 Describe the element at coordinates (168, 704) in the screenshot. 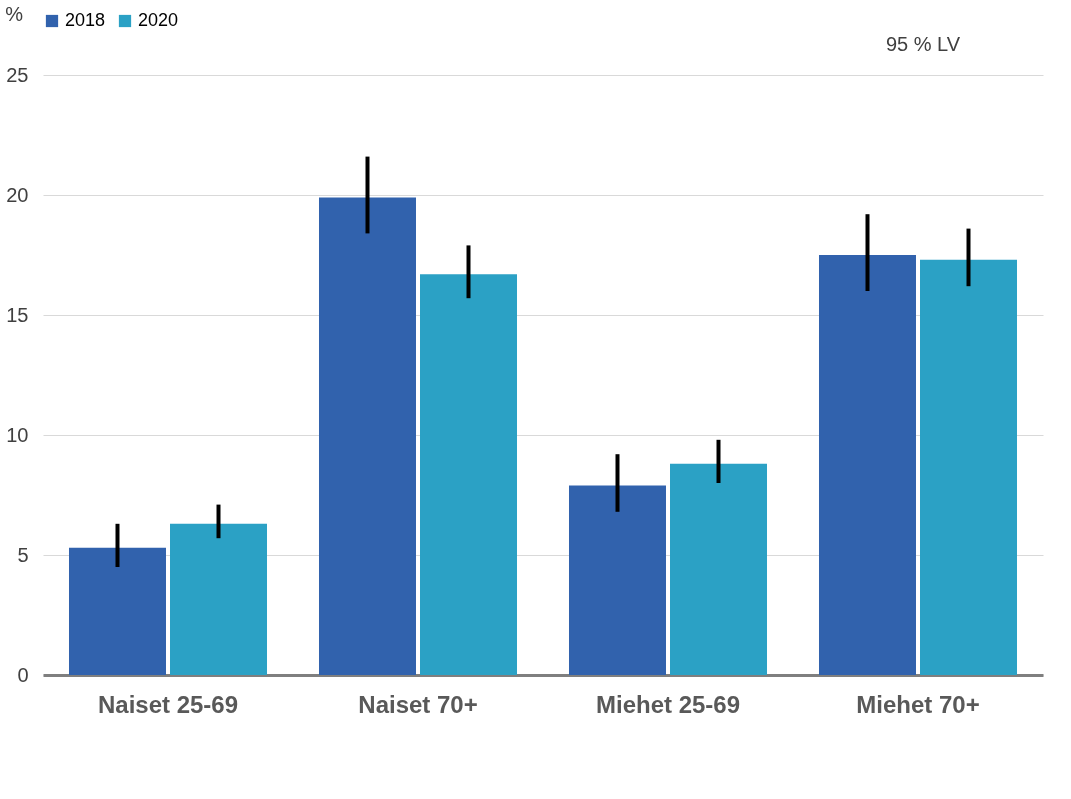

I see `x-tick-label: Naiset 25-69` at that location.